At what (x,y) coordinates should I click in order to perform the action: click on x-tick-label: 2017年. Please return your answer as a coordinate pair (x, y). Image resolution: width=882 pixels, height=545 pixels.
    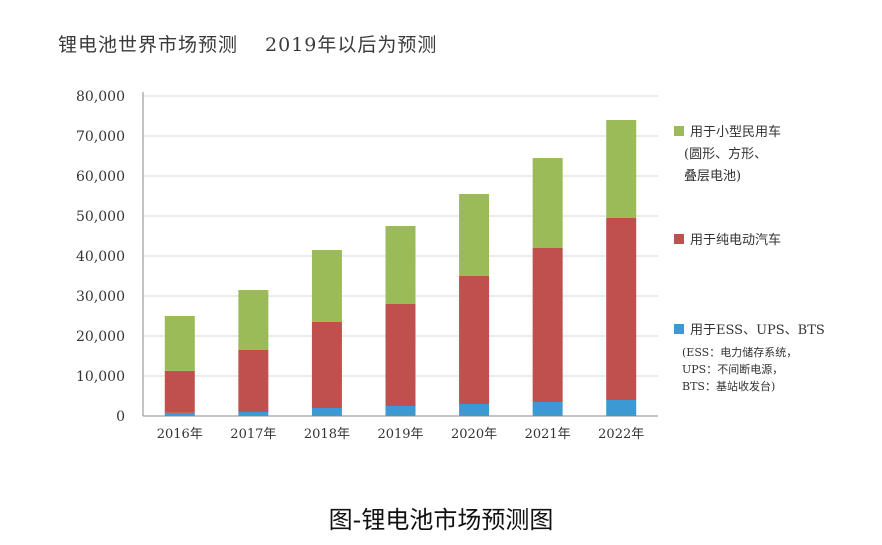
    Looking at the image, I should click on (253, 434).